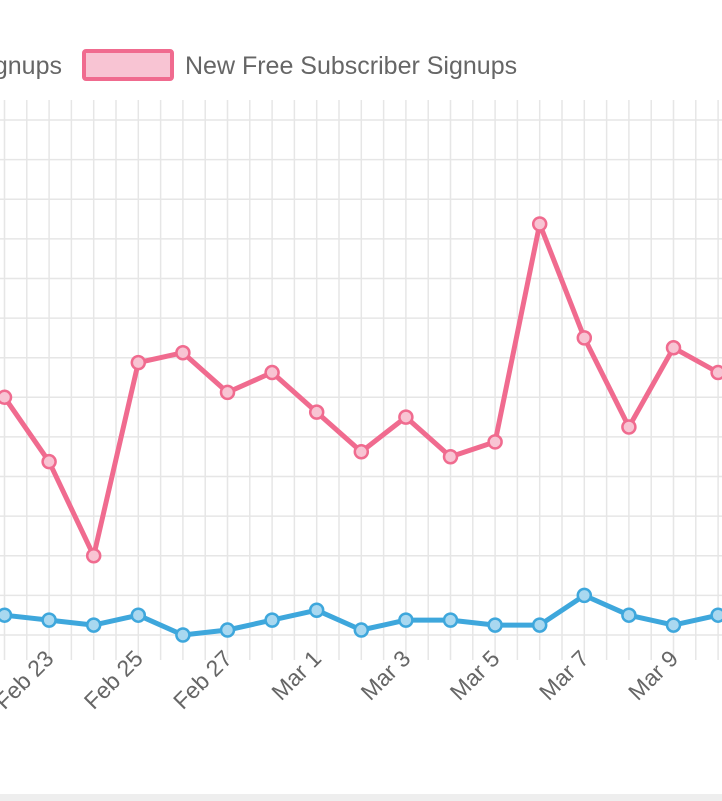 The image size is (722, 801). Describe the element at coordinates (351, 66) in the screenshot. I see `legend-label-free-signups: New Free Subscriber Signups` at that location.